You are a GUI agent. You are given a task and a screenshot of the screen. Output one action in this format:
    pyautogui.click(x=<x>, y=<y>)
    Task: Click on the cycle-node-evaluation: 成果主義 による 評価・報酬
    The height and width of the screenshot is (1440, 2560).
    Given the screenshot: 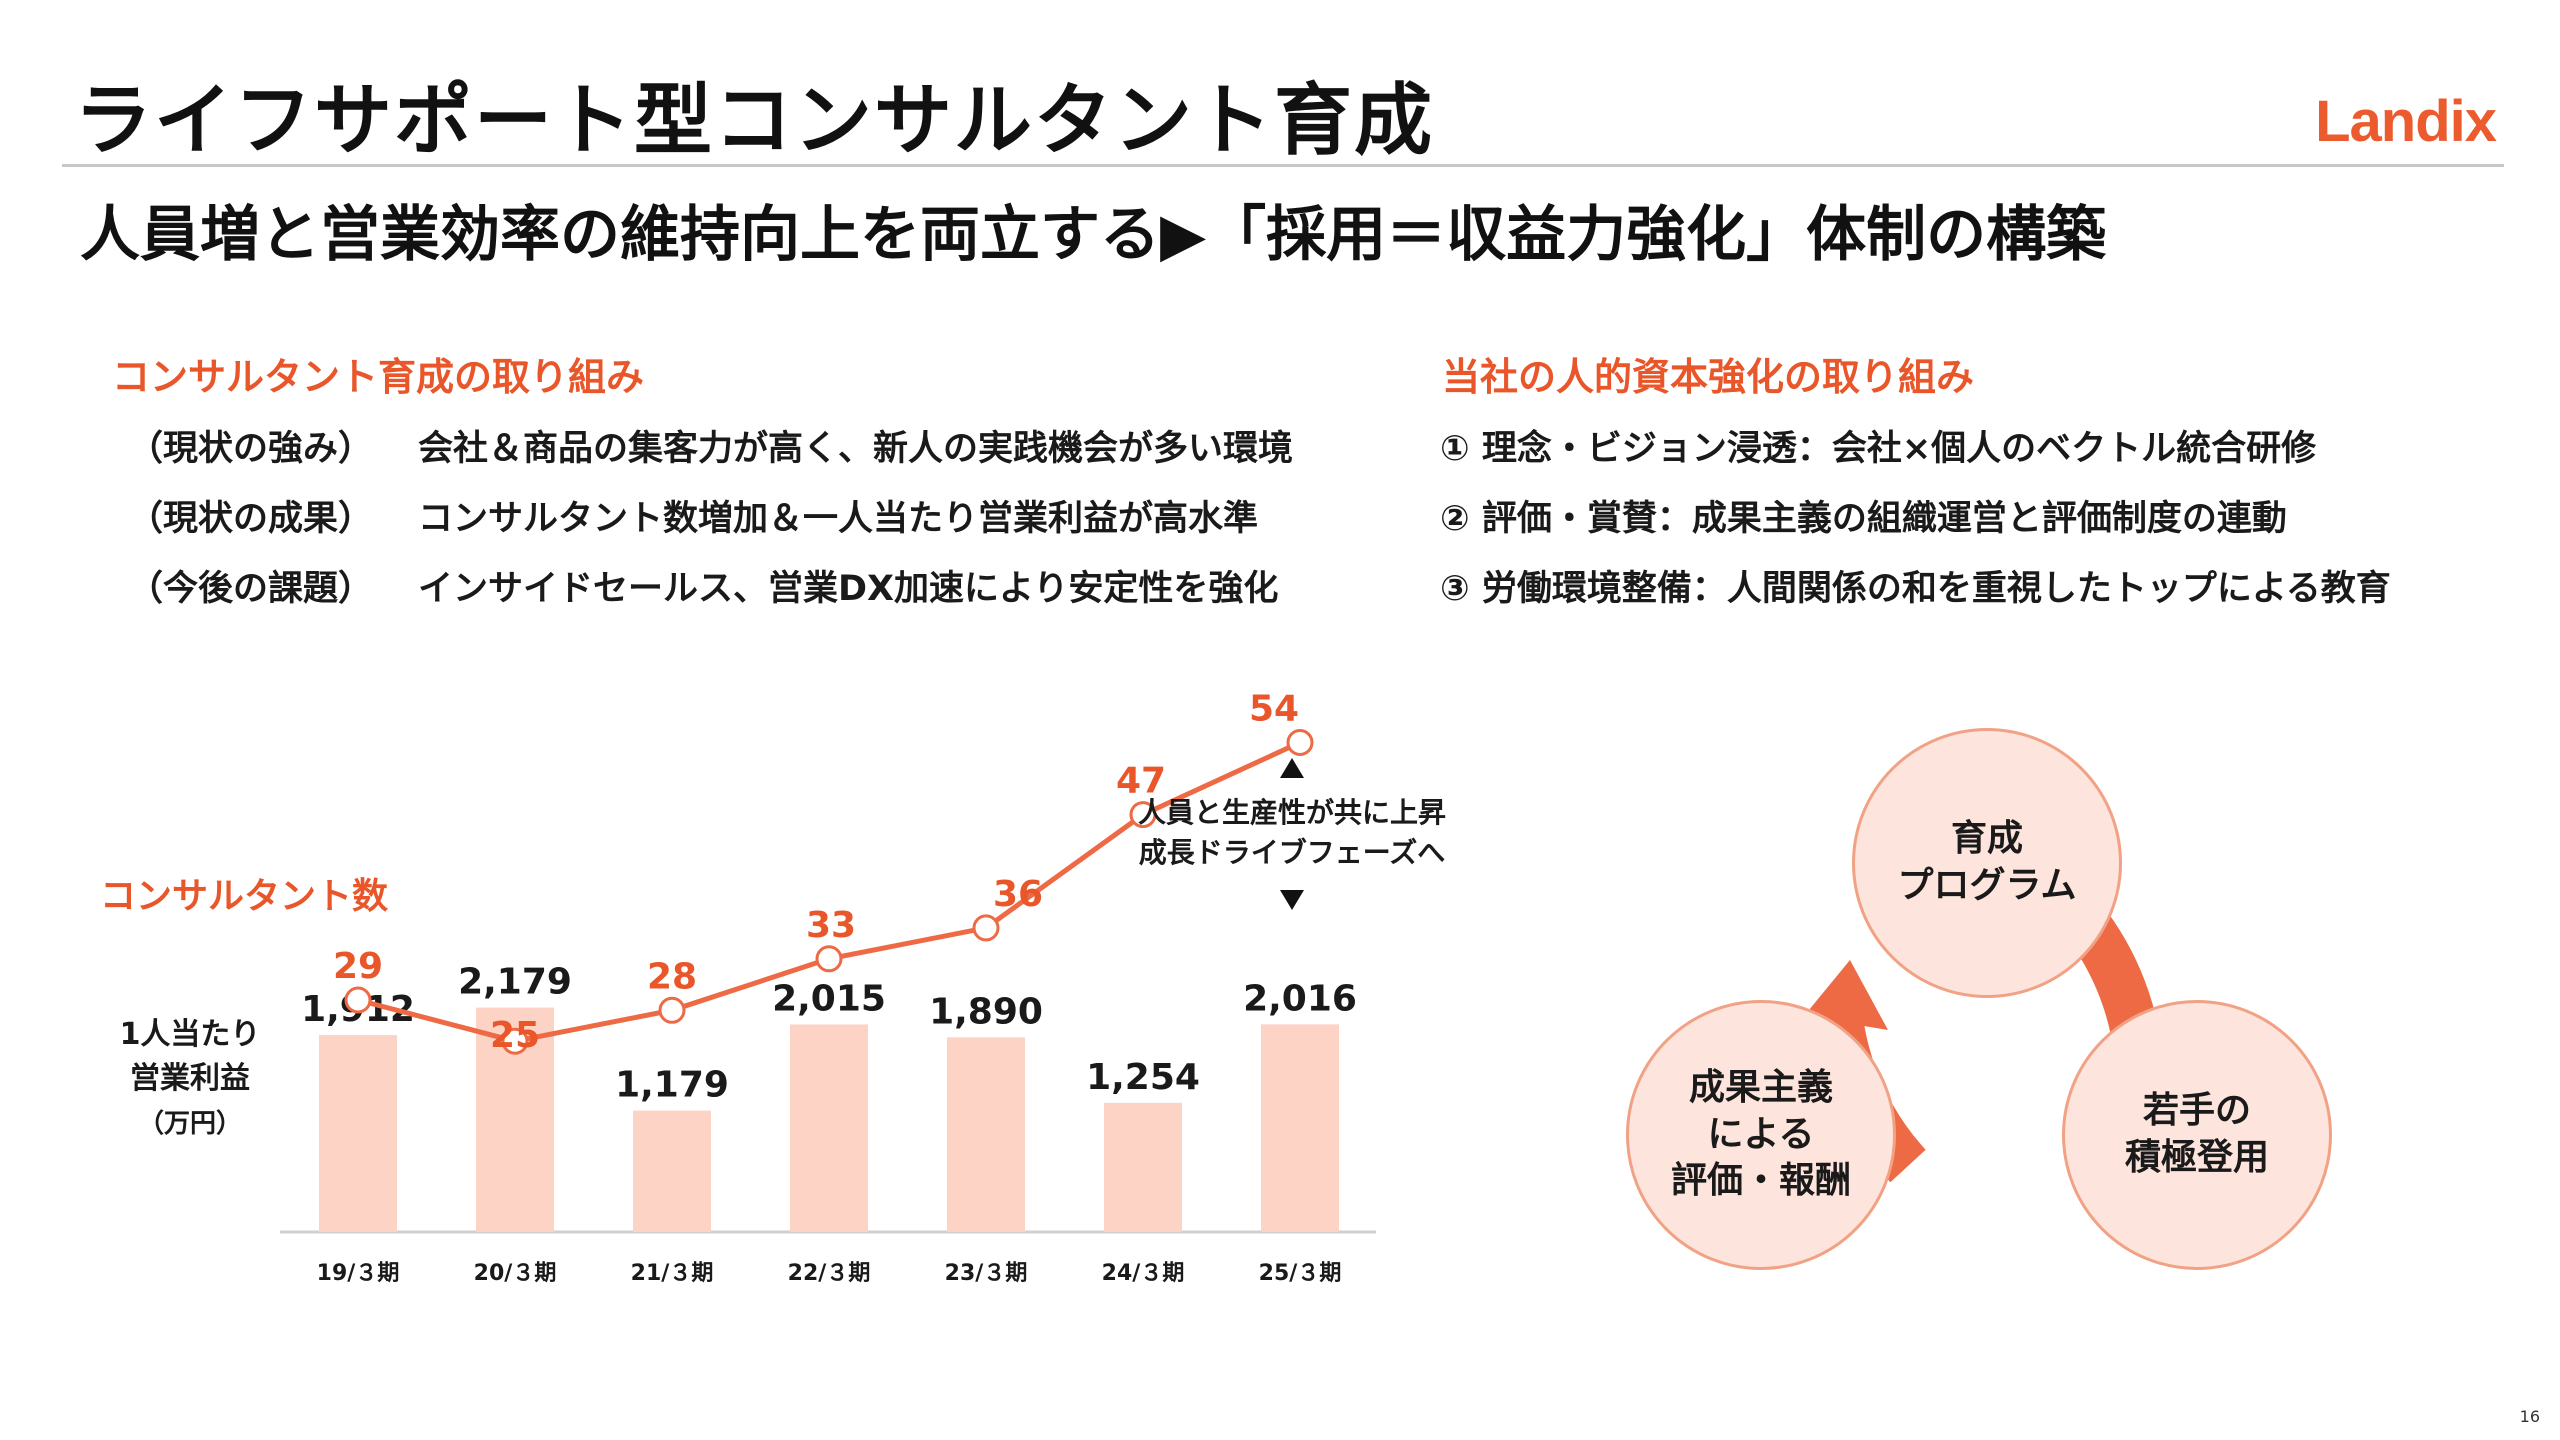 What is the action you would take?
    pyautogui.click(x=1761, y=1135)
    